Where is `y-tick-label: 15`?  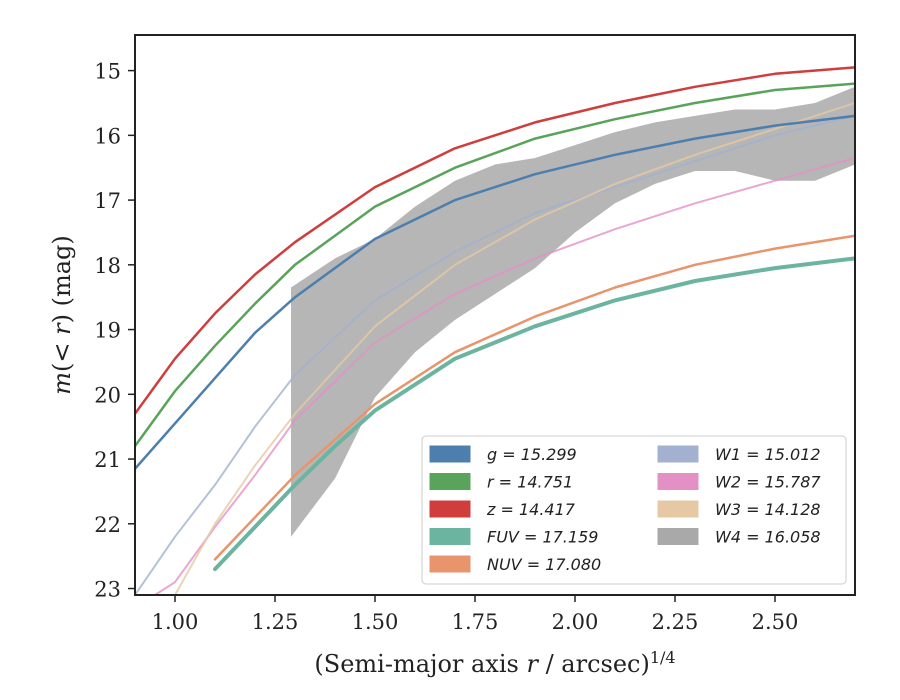 y-tick-label: 15 is located at coordinates (107, 72).